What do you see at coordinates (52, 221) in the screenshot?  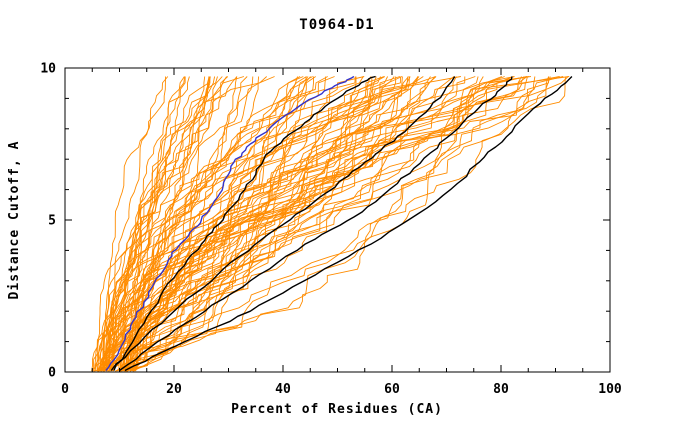 I see `y-tick-label: 5` at bounding box center [52, 221].